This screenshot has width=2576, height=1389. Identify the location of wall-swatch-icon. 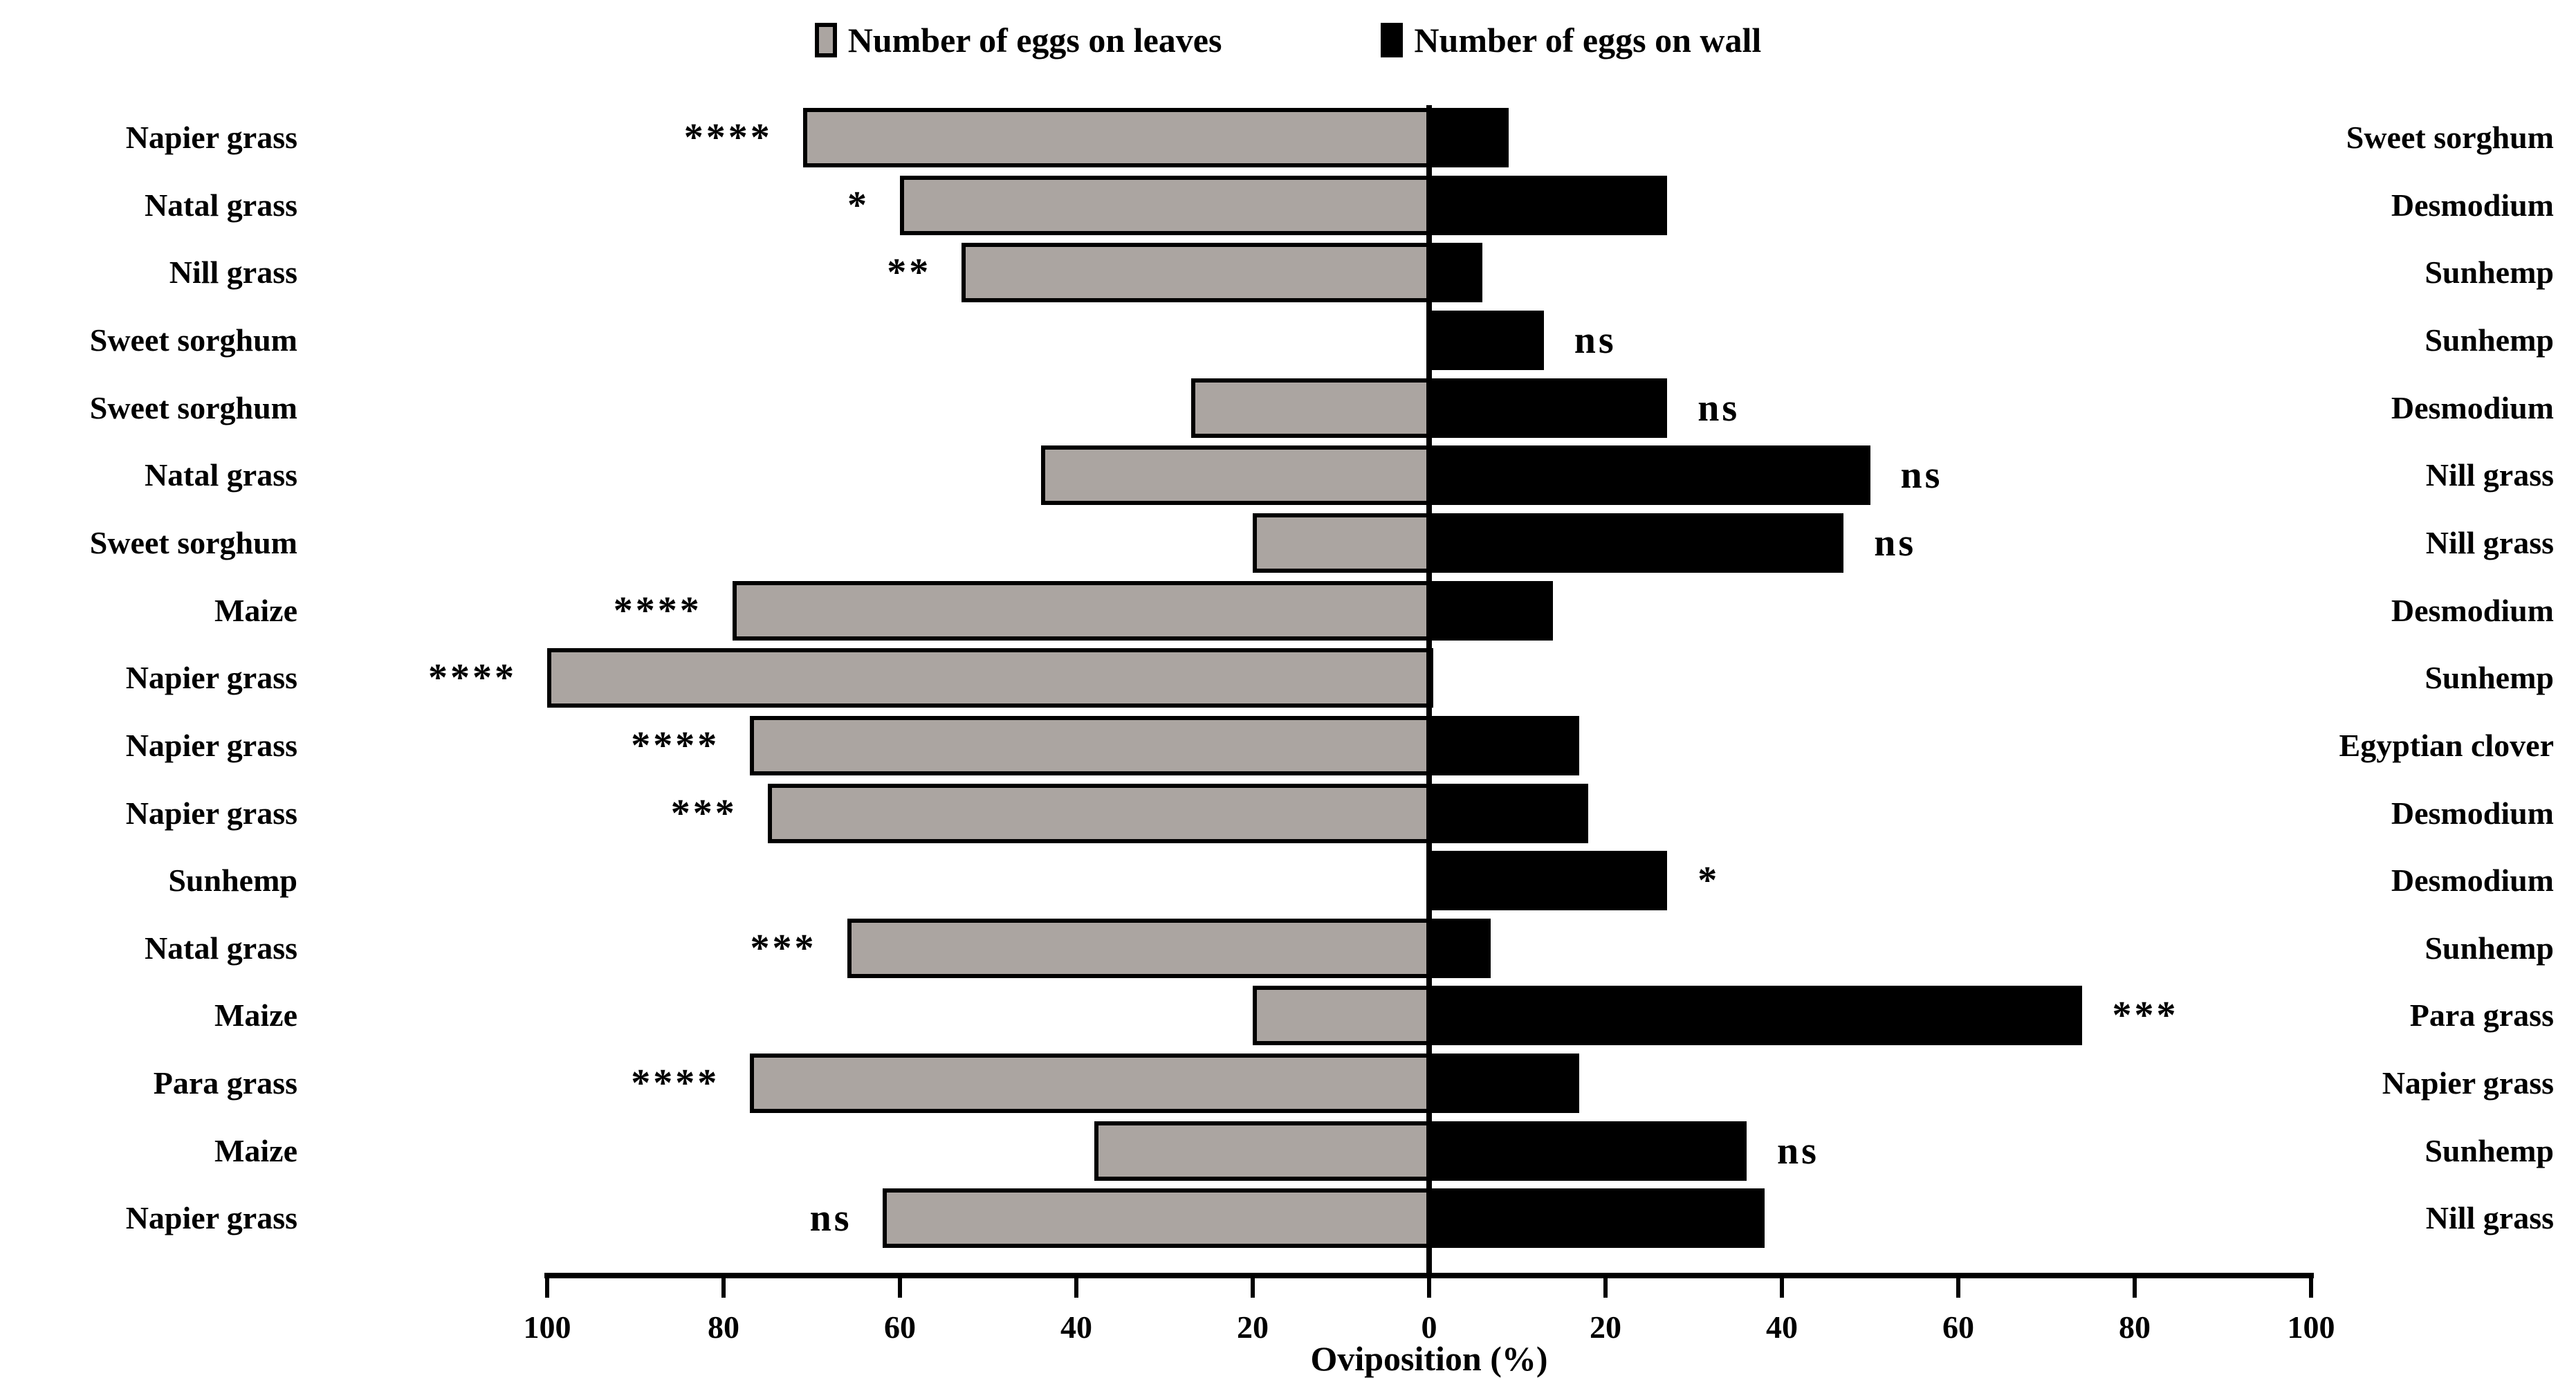
(1392, 40).